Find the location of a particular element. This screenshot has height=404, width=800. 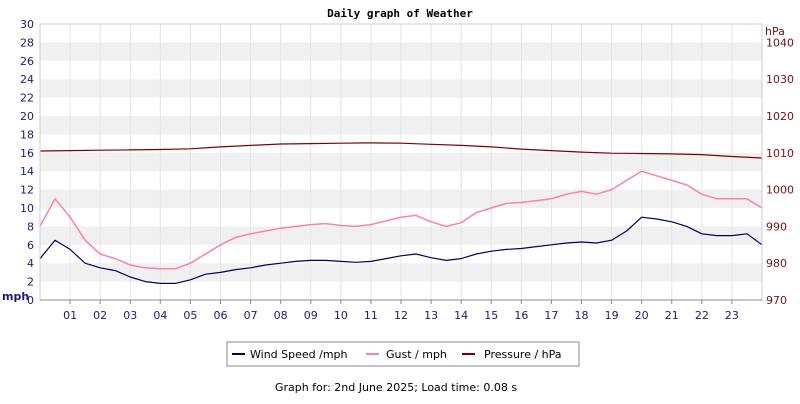

x-tick-label: 21 is located at coordinates (672, 315).